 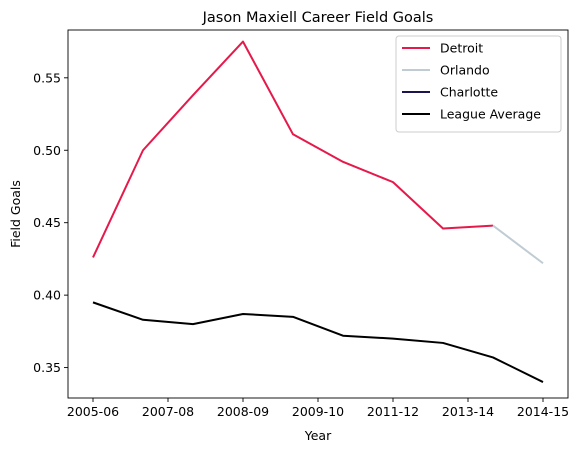 What do you see at coordinates (465, 70) in the screenshot?
I see `legend-label: Orlando` at bounding box center [465, 70].